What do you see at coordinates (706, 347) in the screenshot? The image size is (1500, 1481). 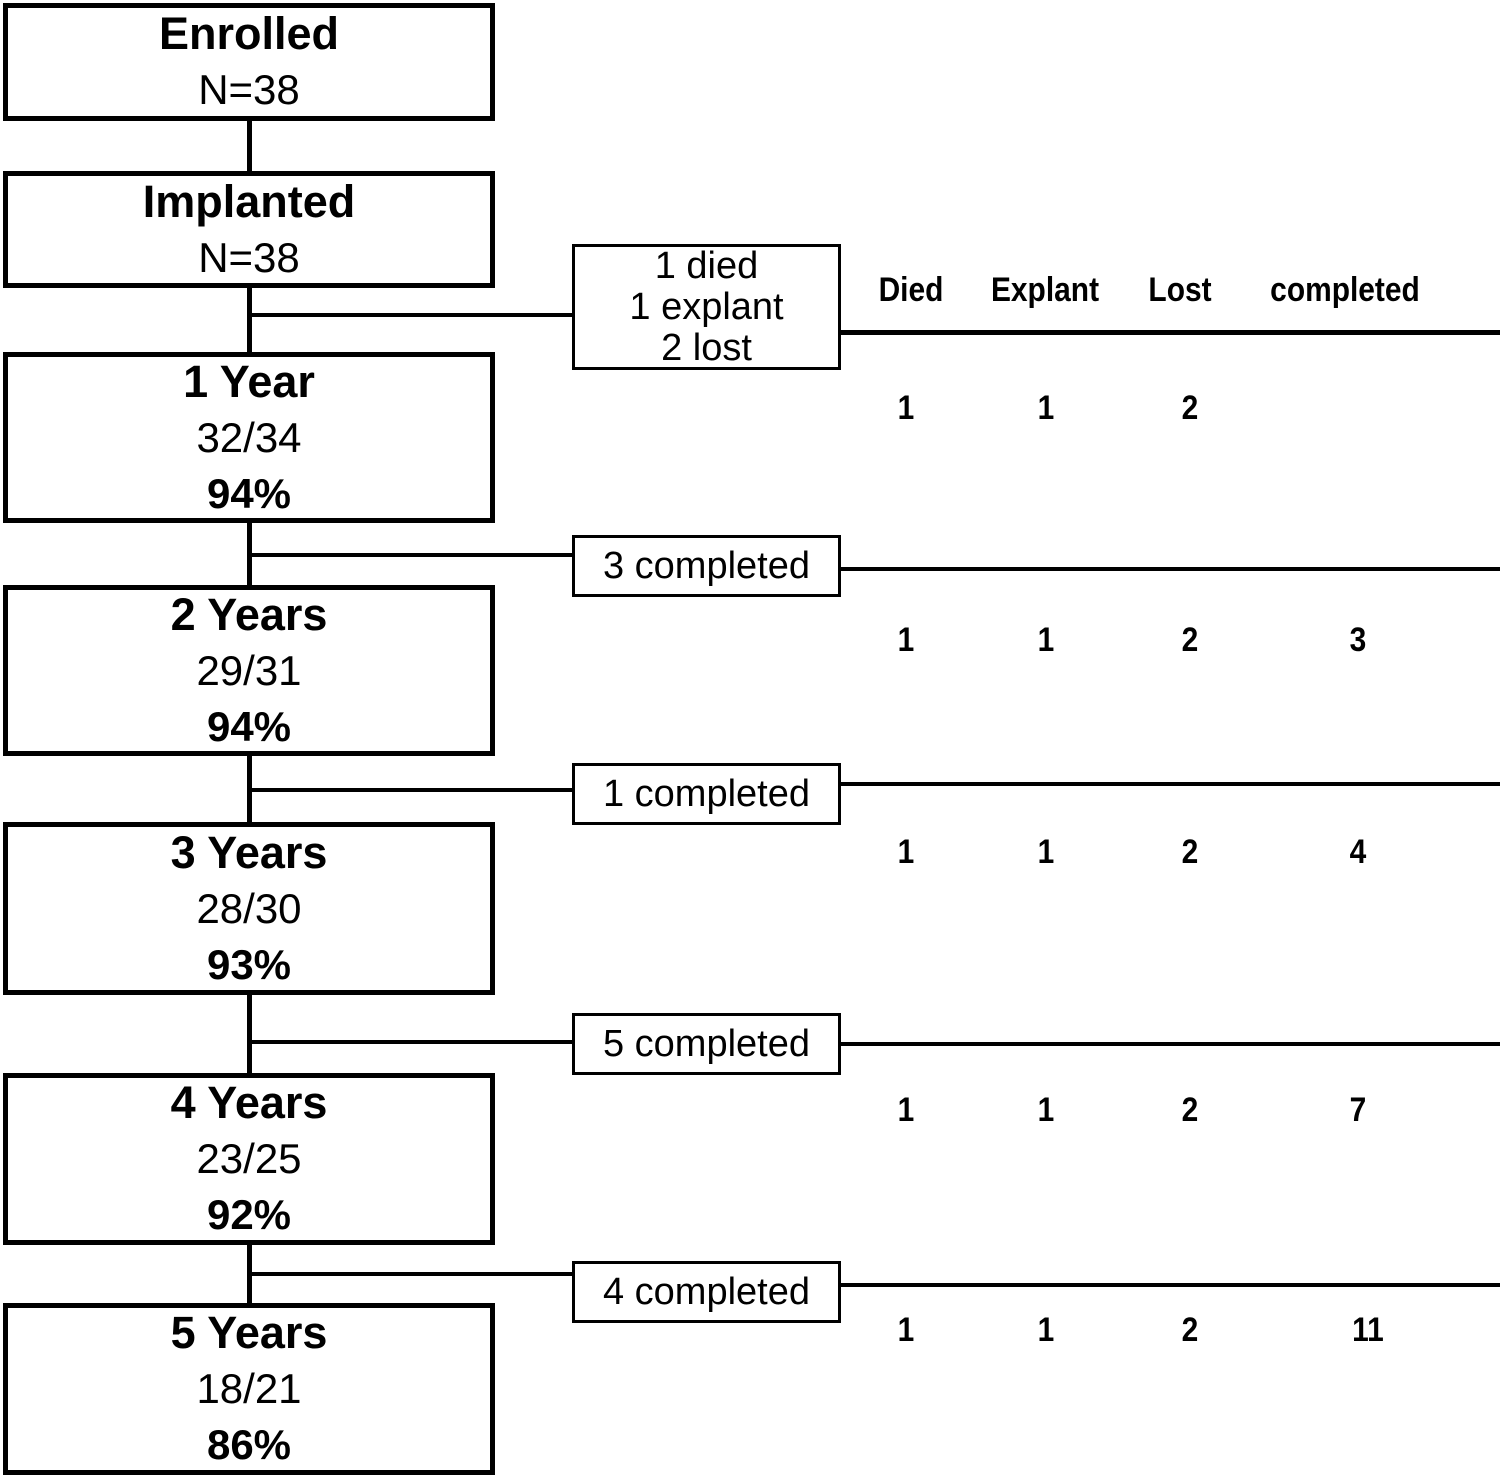 I see `attrition-line: 2 lost` at bounding box center [706, 347].